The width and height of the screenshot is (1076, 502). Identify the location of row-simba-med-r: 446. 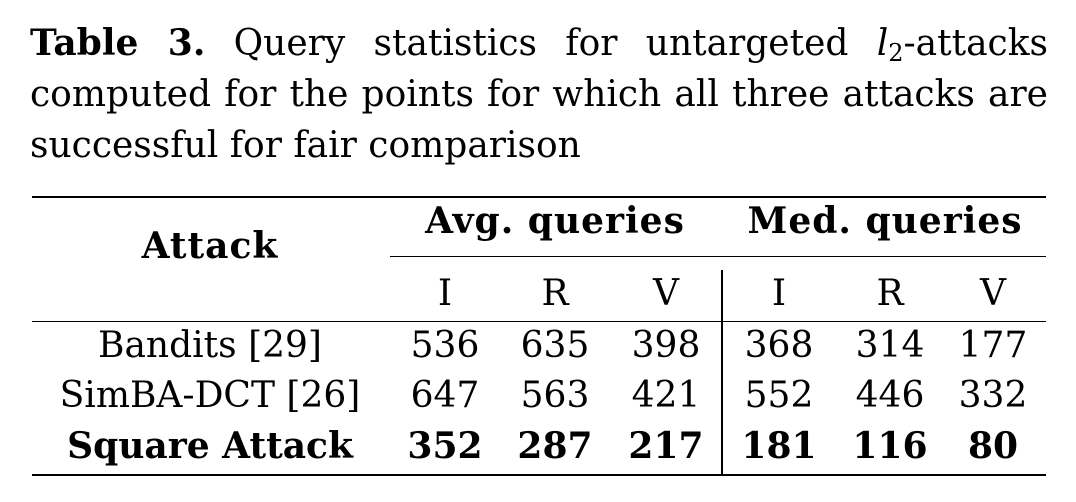
(890, 395).